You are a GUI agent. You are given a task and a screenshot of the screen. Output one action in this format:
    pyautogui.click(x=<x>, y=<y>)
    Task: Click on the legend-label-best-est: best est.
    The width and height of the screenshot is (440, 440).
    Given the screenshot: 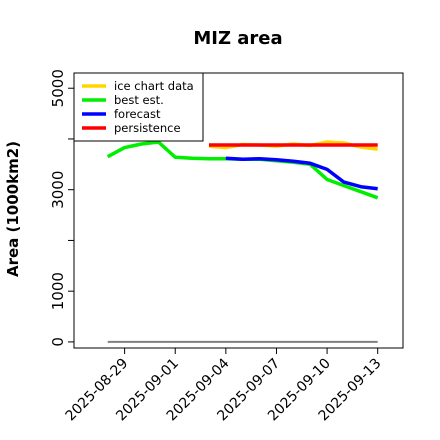 What is the action you would take?
    pyautogui.click(x=139, y=100)
    